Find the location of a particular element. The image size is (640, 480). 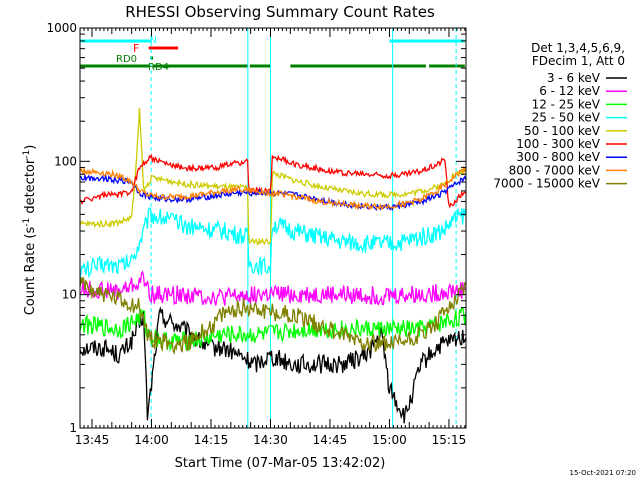

flag-label-rd0: RD0 is located at coordinates (126, 59).